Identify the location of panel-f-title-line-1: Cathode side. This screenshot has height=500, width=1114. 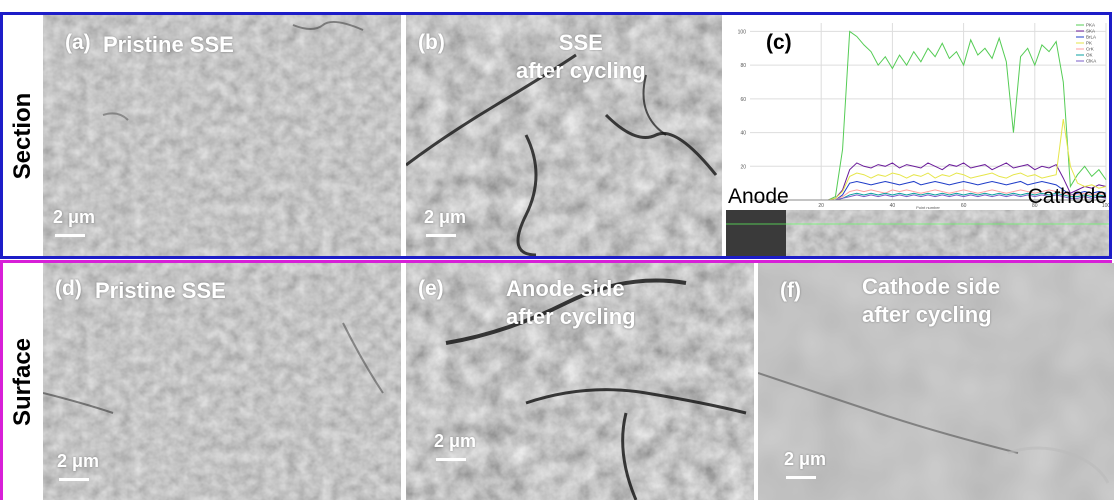
(931, 286).